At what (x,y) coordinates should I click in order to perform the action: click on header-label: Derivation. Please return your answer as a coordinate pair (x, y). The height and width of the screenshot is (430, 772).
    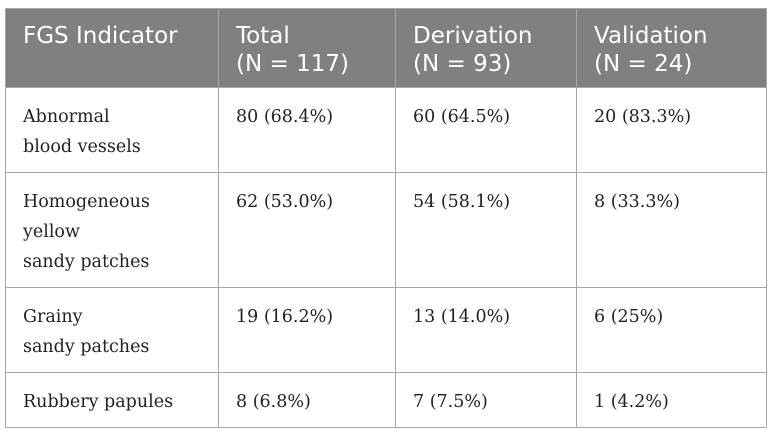
    Looking at the image, I should click on (473, 36).